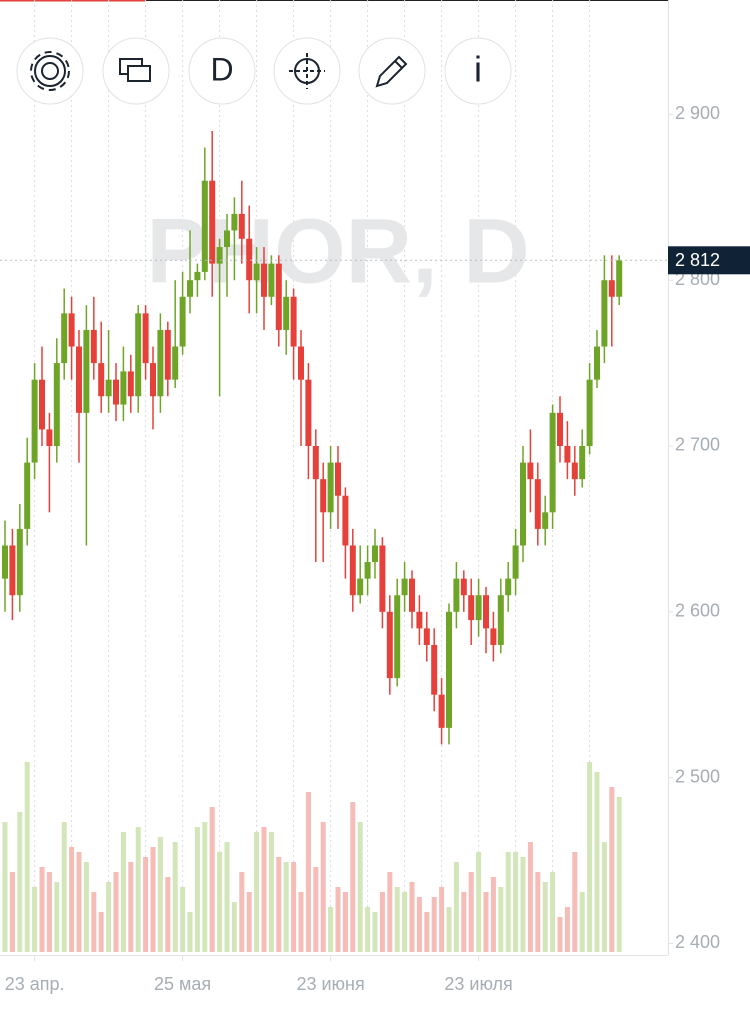 Image resolution: width=750 pixels, height=1014 pixels. What do you see at coordinates (392, 71) in the screenshot?
I see `draw-button` at bounding box center [392, 71].